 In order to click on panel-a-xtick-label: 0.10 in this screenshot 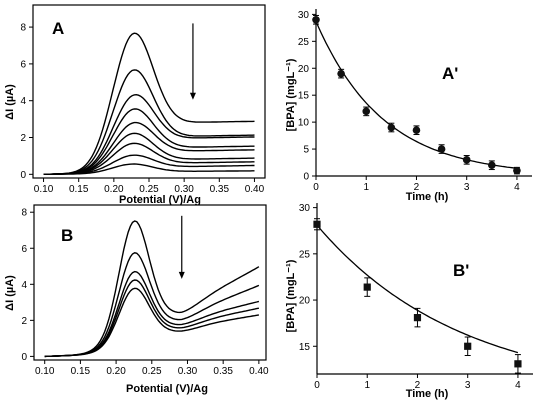, I will do `click(44, 189)`.